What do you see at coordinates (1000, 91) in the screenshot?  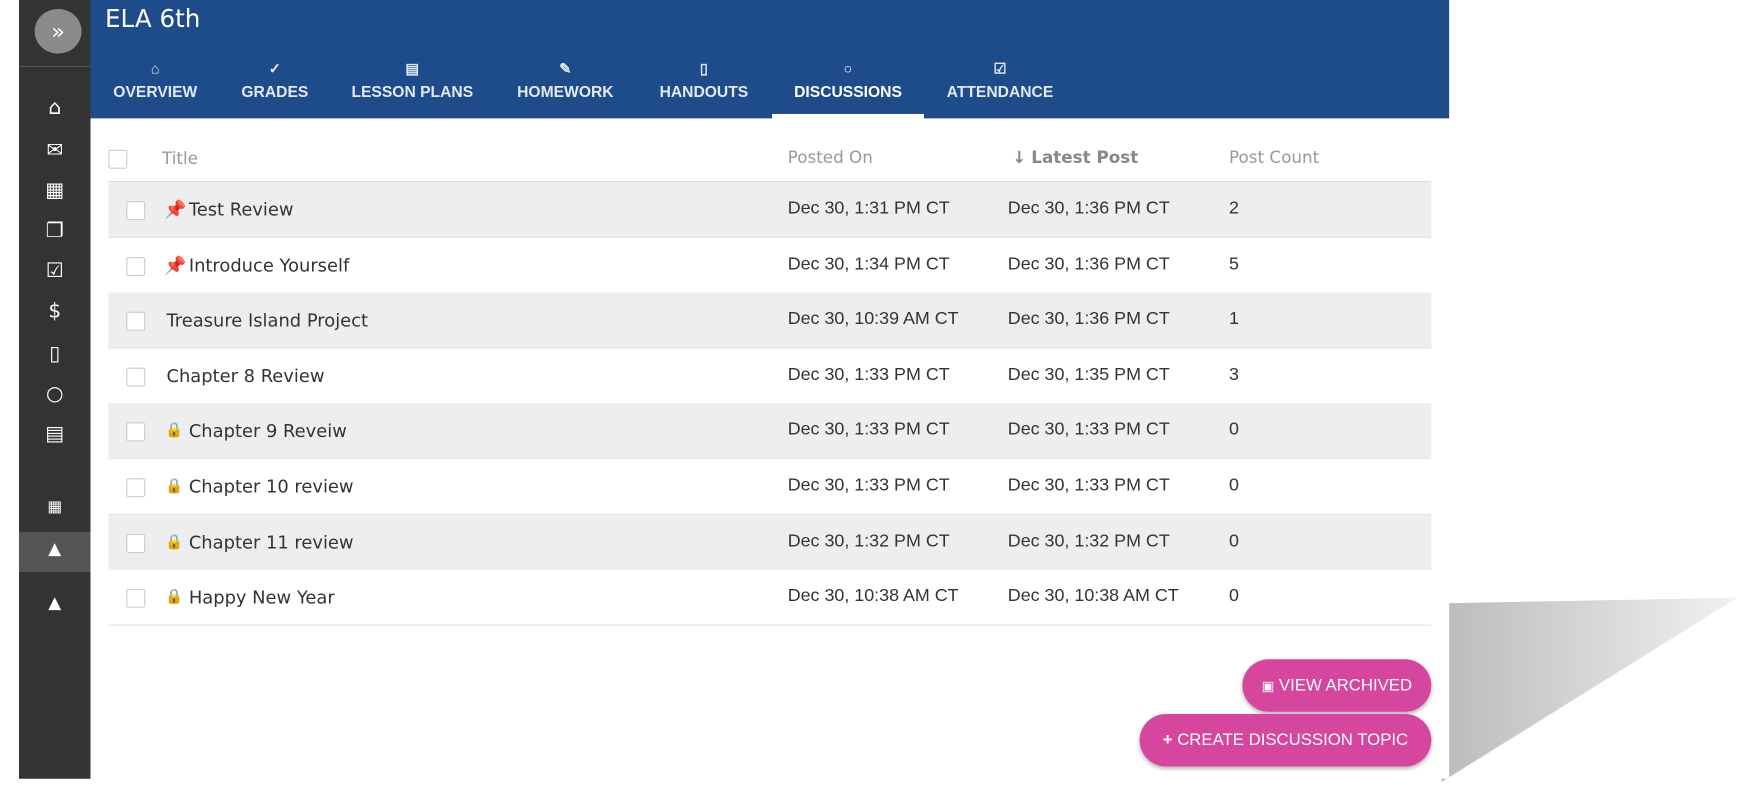 I see `tab-label: ATTENDANCE` at bounding box center [1000, 91].